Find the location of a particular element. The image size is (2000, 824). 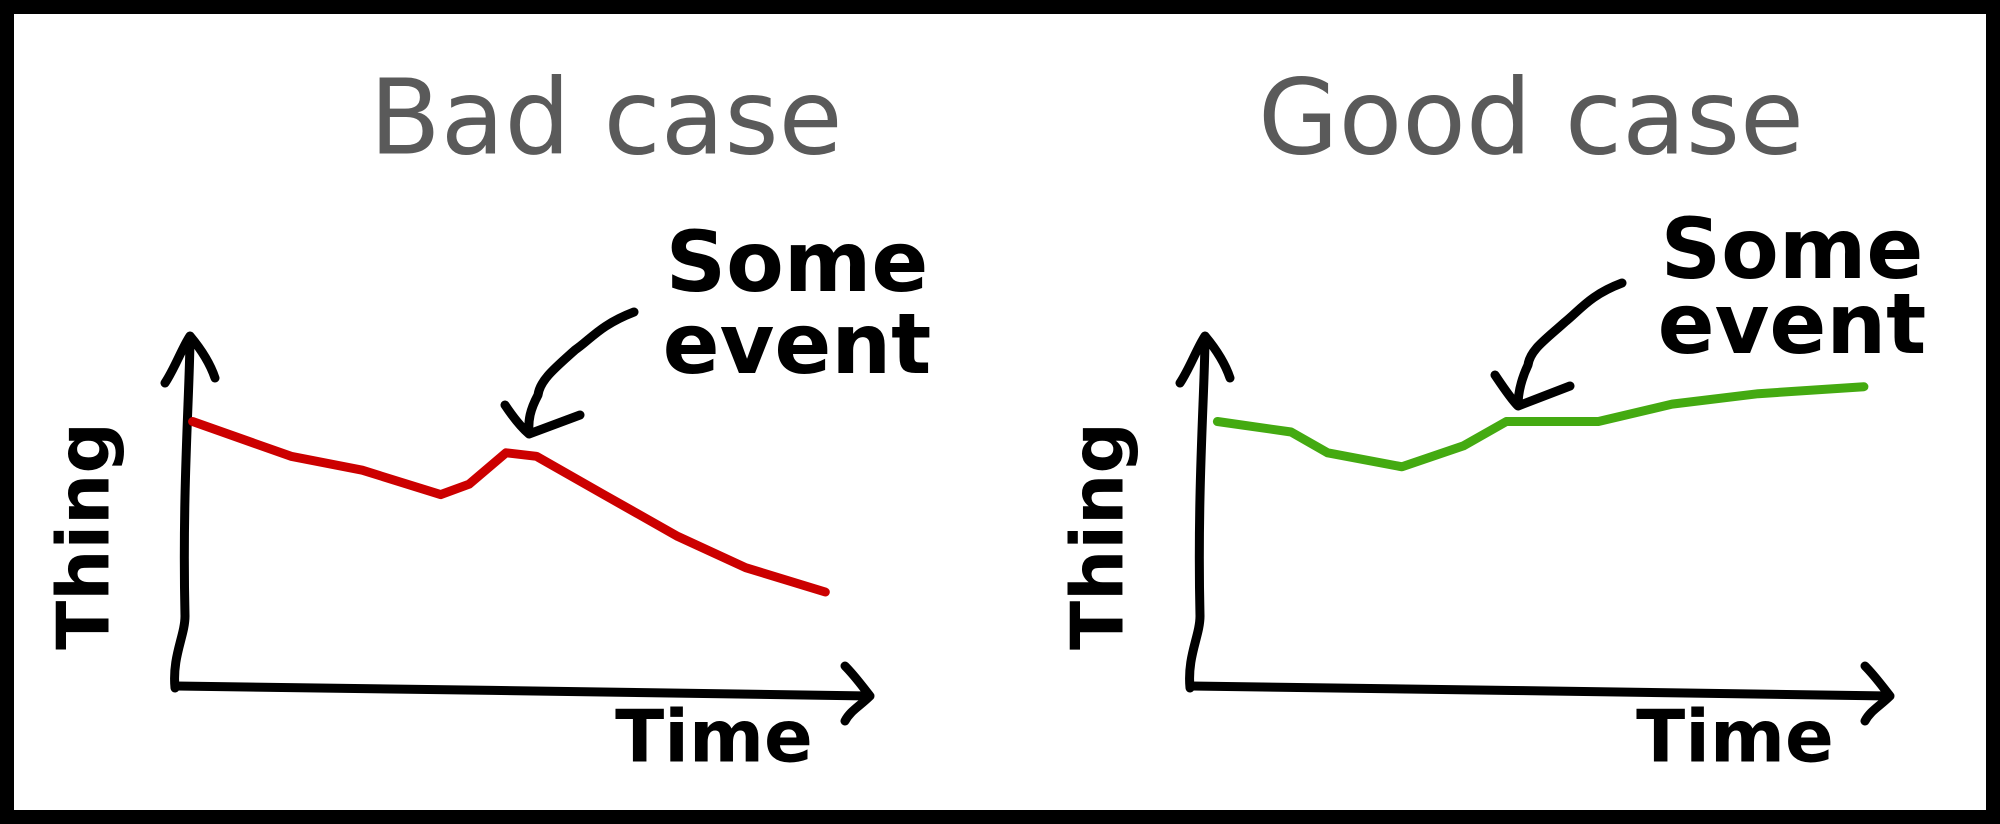

chart-title: Bad case is located at coordinates (605, 117).